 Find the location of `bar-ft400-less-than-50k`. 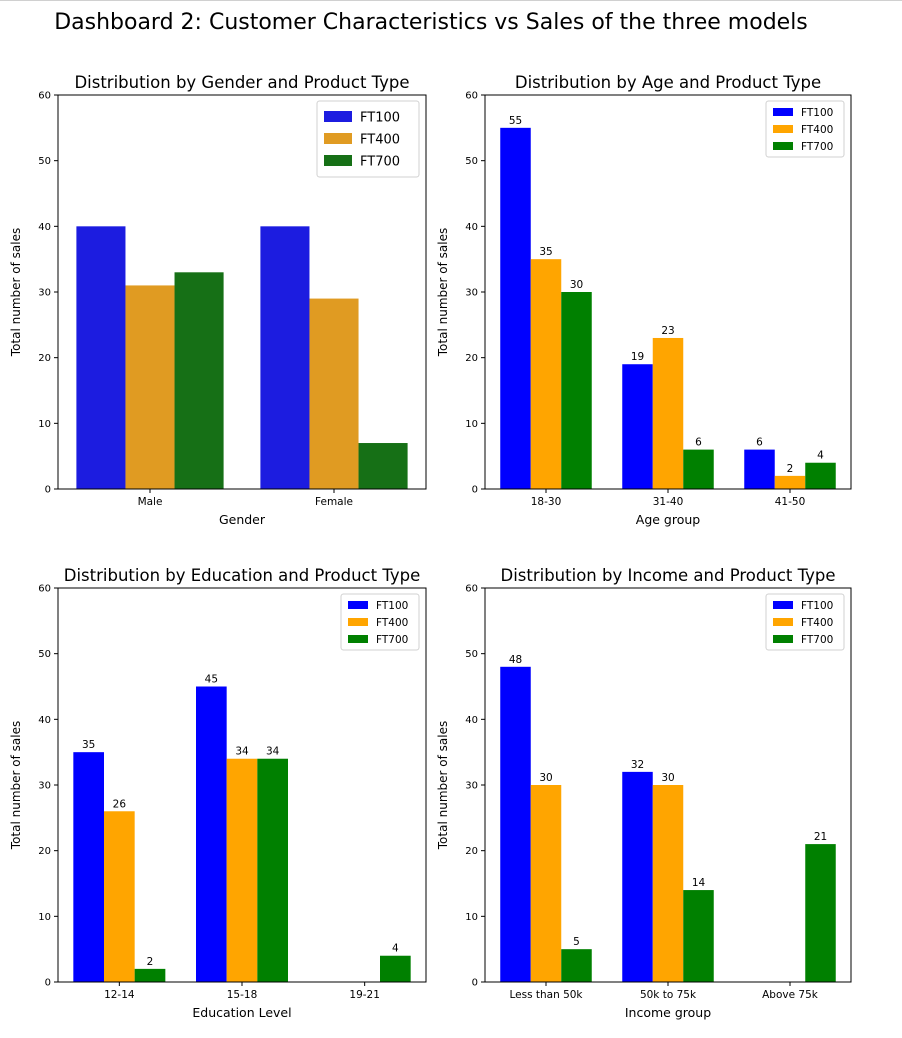

bar-ft400-less-than-50k is located at coordinates (546, 883).